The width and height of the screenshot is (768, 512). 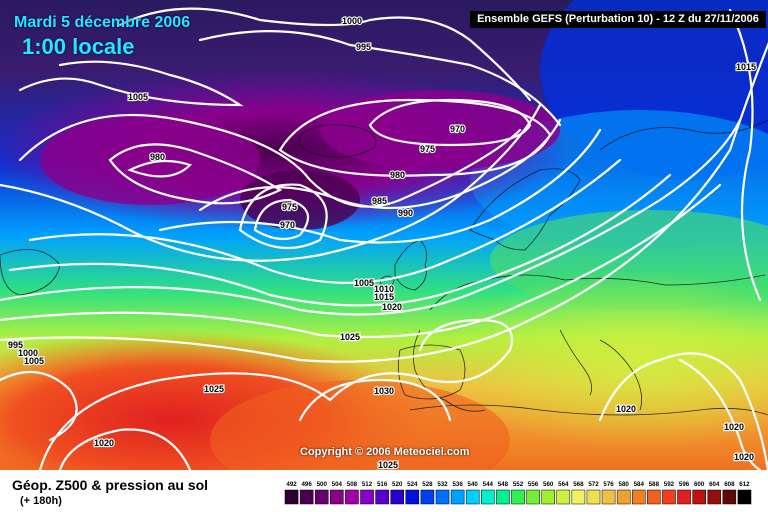 What do you see at coordinates (160, 168) in the screenshot?
I see `isobar-980-inner` at bounding box center [160, 168].